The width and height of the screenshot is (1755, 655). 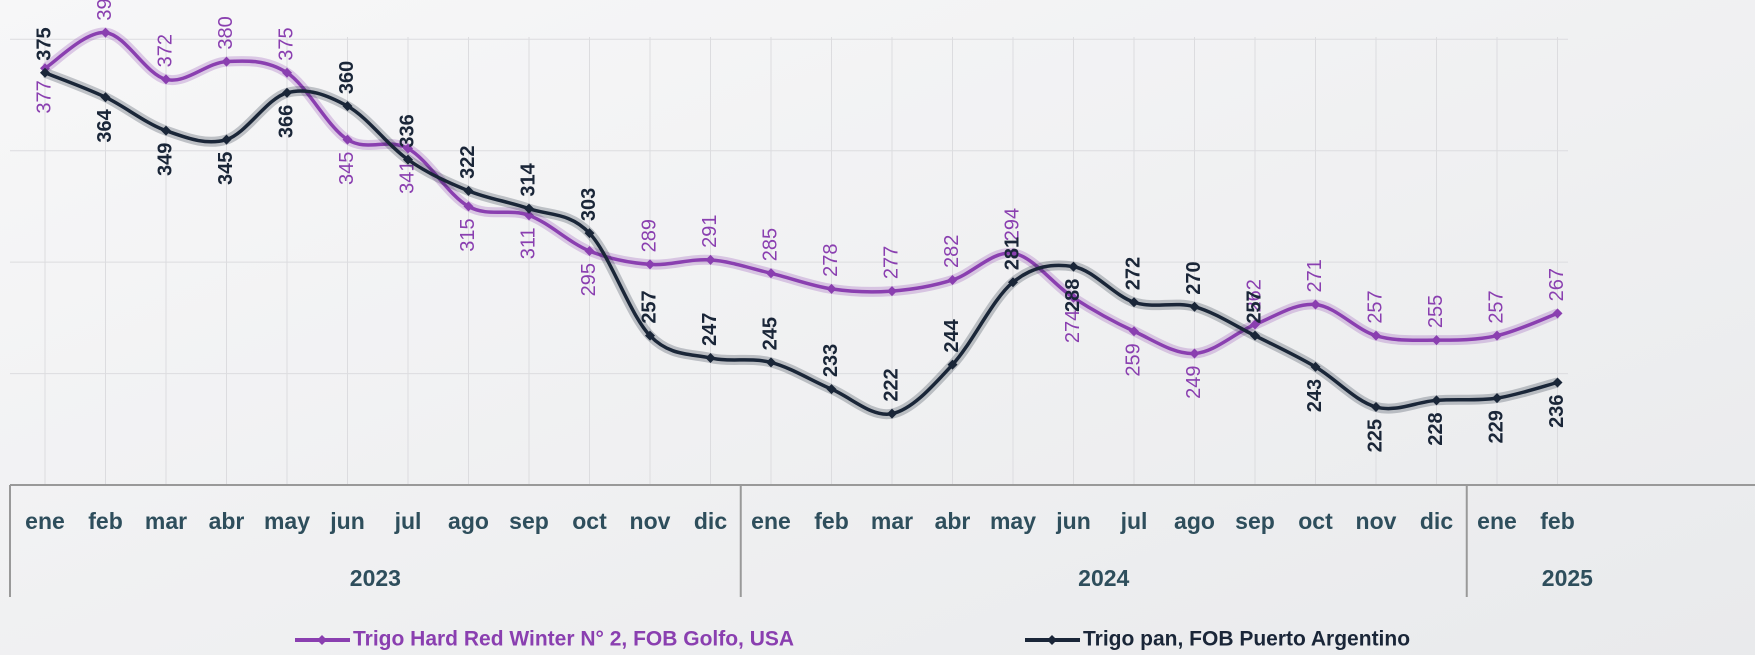 What do you see at coordinates (528, 243) in the screenshot?
I see `data-label: 311` at bounding box center [528, 243].